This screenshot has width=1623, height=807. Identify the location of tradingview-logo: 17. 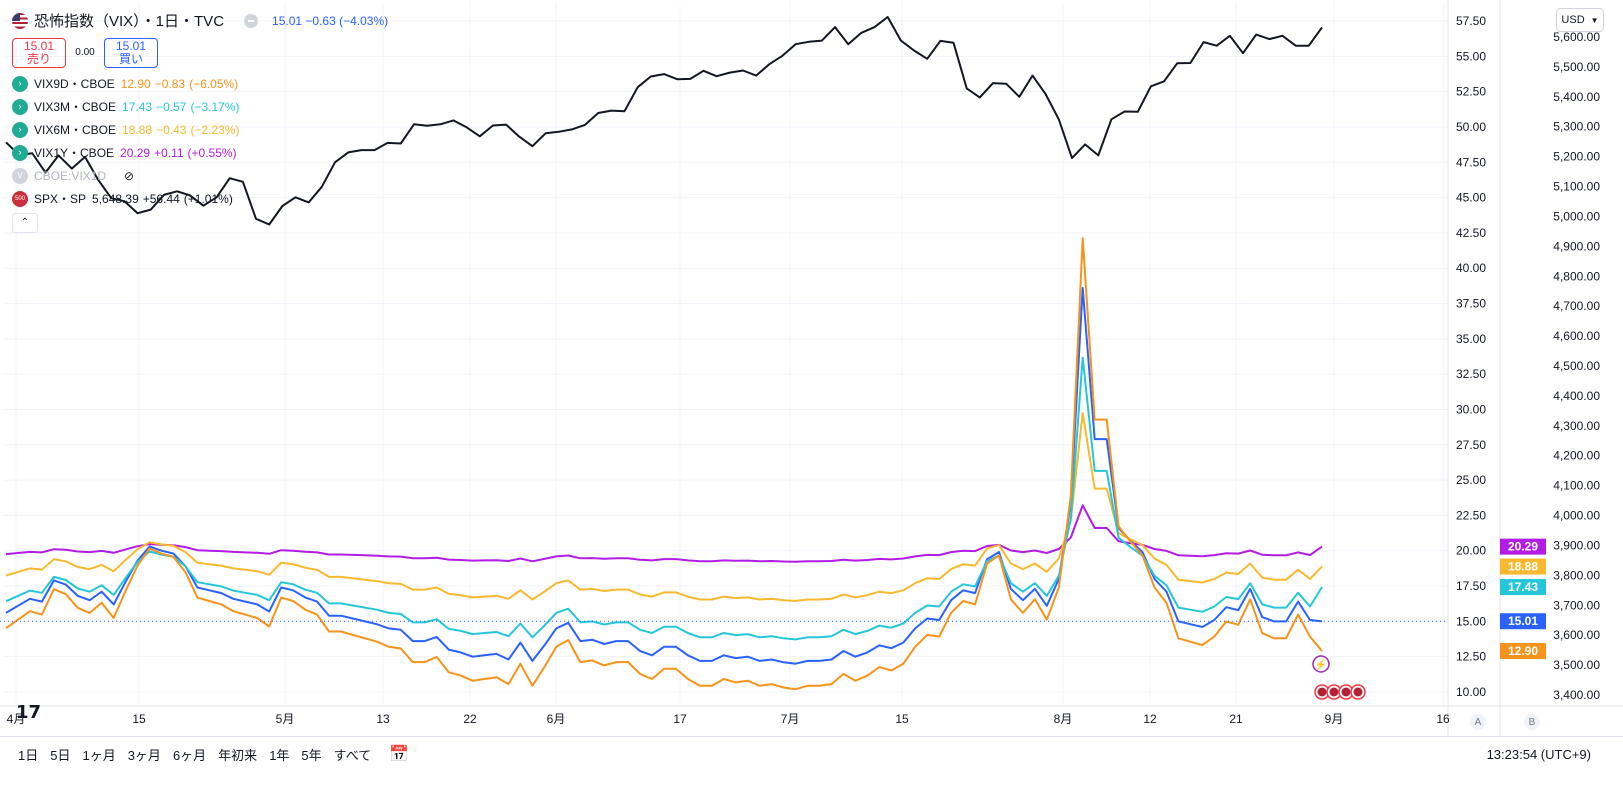
(29, 712).